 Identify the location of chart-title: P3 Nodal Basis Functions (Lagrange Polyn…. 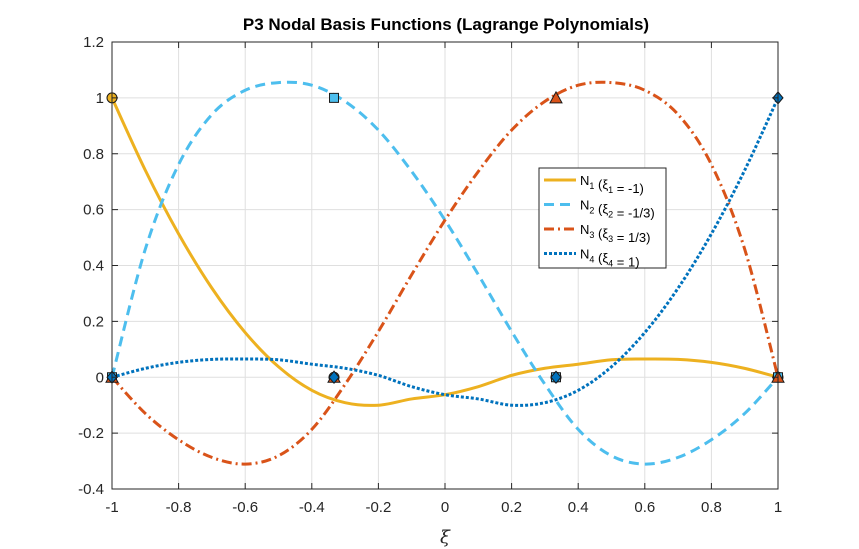
(446, 24).